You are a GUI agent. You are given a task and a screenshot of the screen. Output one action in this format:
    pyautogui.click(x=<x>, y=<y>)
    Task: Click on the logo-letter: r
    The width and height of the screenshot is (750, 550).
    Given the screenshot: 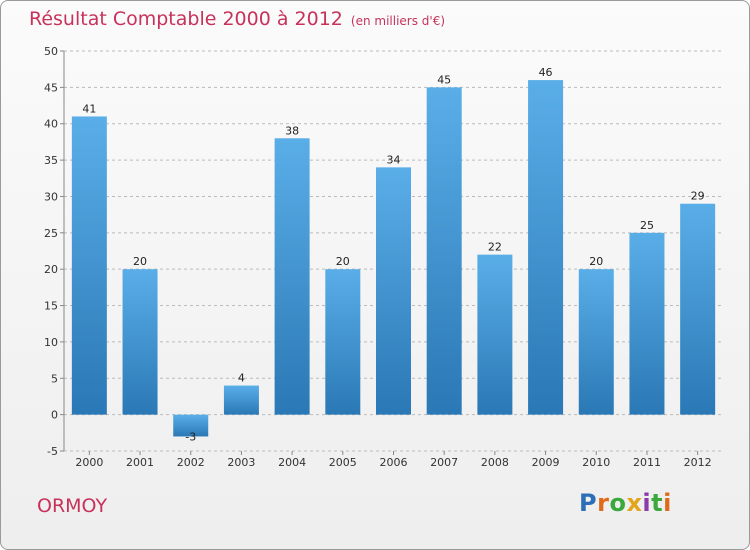 What is the action you would take?
    pyautogui.click(x=603, y=503)
    